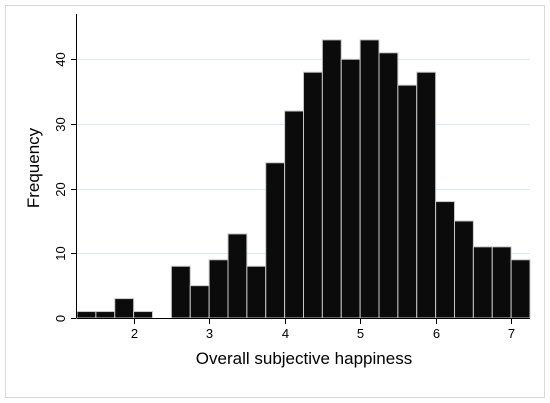 This screenshot has width=550, height=403. What do you see at coordinates (436, 333) in the screenshot?
I see `x-tick-label: 6` at bounding box center [436, 333].